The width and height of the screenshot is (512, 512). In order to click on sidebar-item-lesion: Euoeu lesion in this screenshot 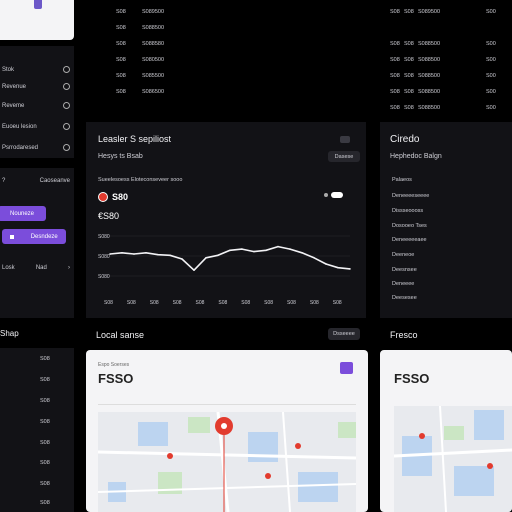, I will do `click(36, 126)`.